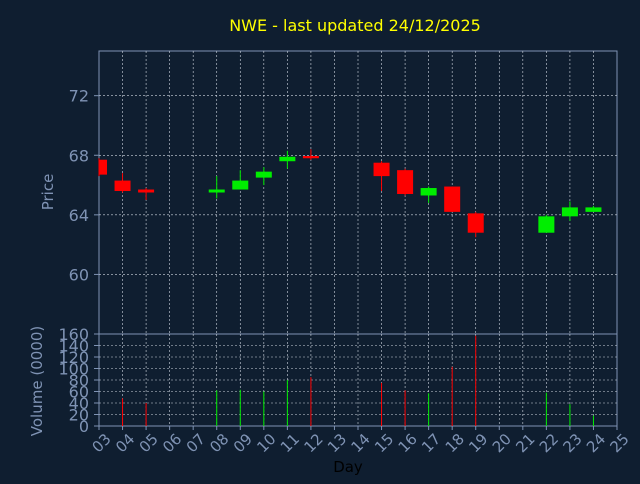 This screenshot has height=484, width=640. I want to click on volume-tick-label: 40, so click(79, 403).